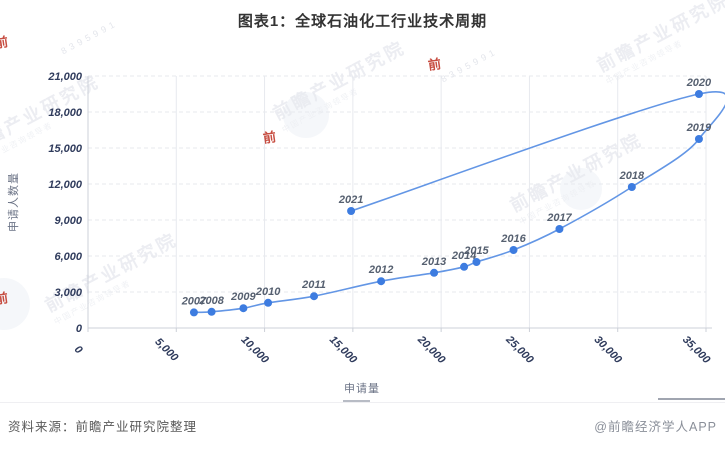  Describe the element at coordinates (476, 262) in the screenshot. I see `data-point-2015` at that location.